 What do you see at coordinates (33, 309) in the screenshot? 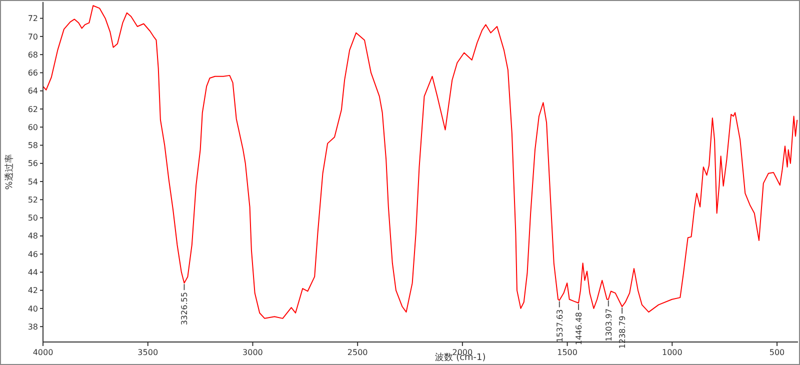
I see `y-tick-label: 40` at bounding box center [33, 309].